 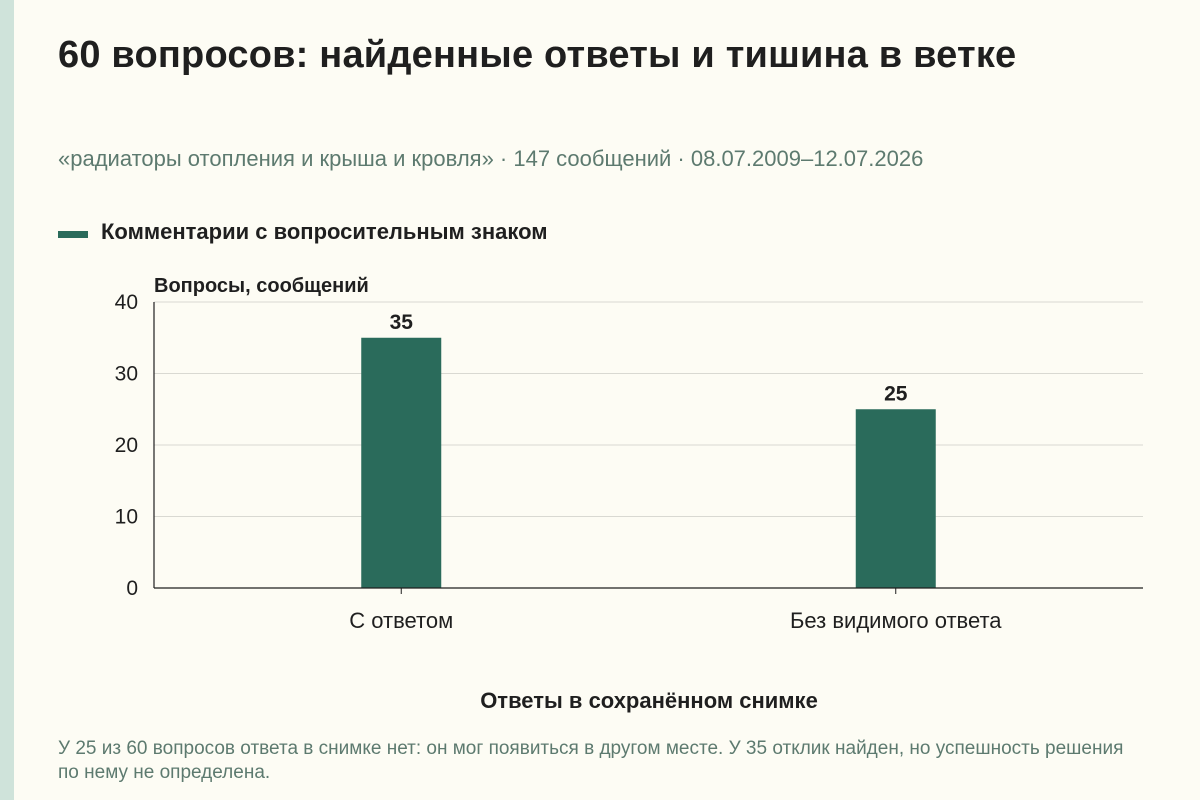 I want to click on x-axis-label: Ответы в сохранённом снимке, so click(x=649, y=700).